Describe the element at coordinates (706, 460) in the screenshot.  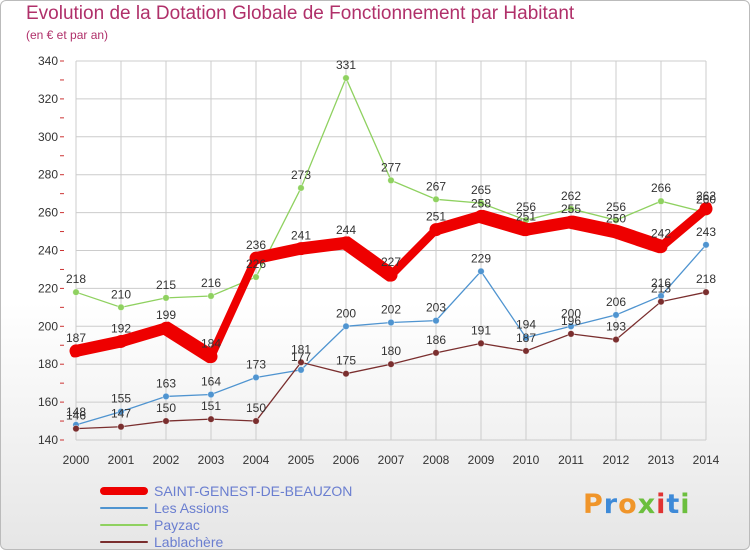
I see `x-tick-label: 2014` at that location.